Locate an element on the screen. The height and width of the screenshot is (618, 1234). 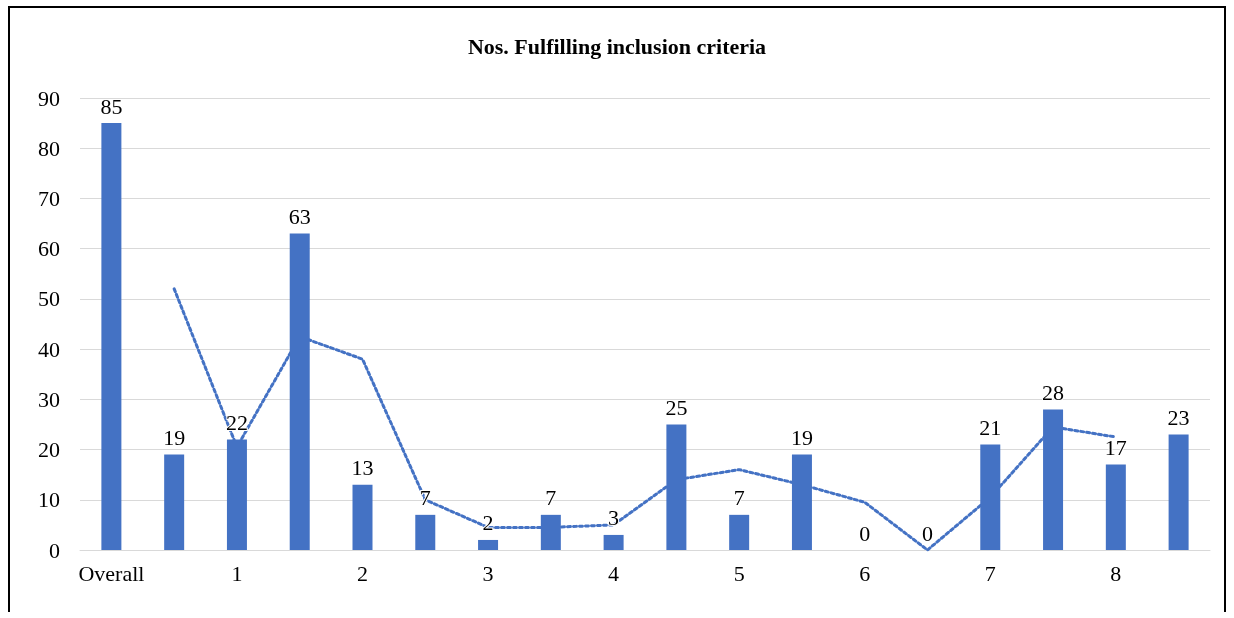
data-label: 3 is located at coordinates (614, 518).